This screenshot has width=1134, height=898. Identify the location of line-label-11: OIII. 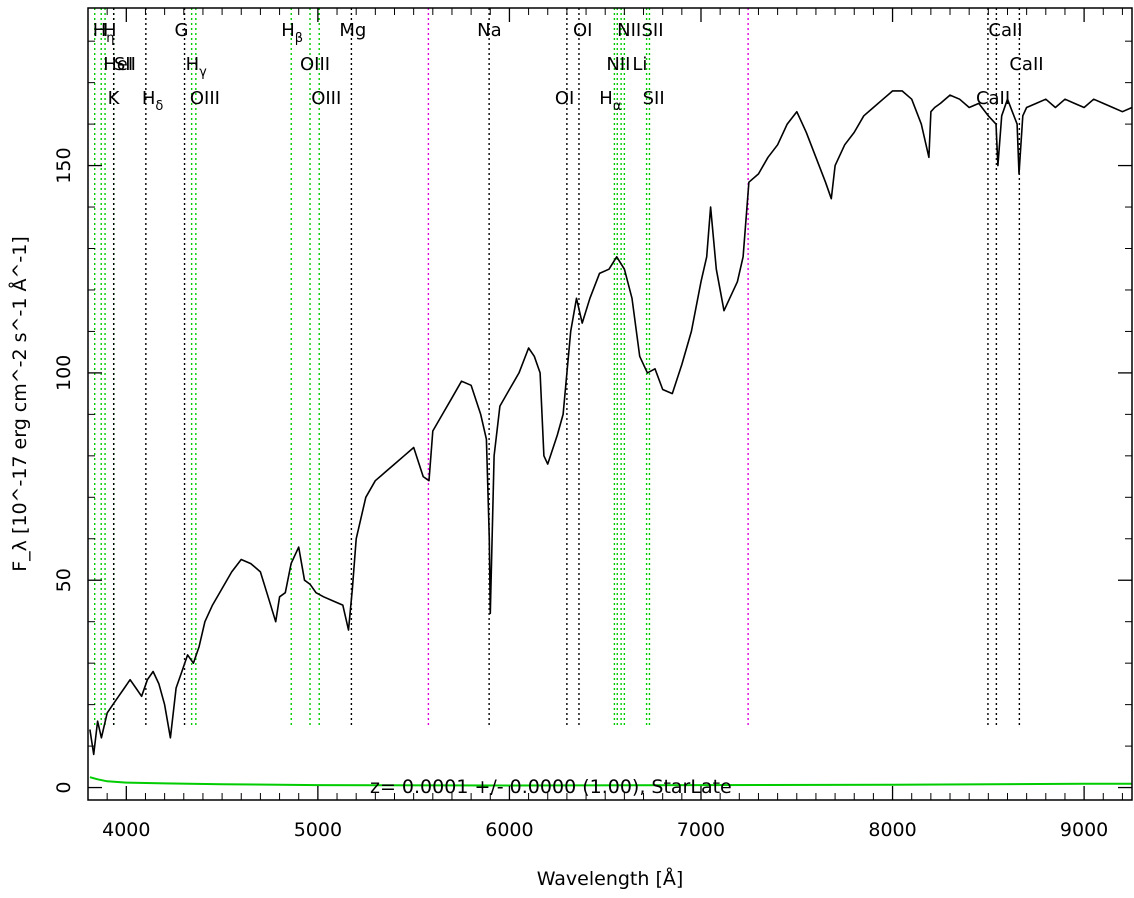
(326, 98).